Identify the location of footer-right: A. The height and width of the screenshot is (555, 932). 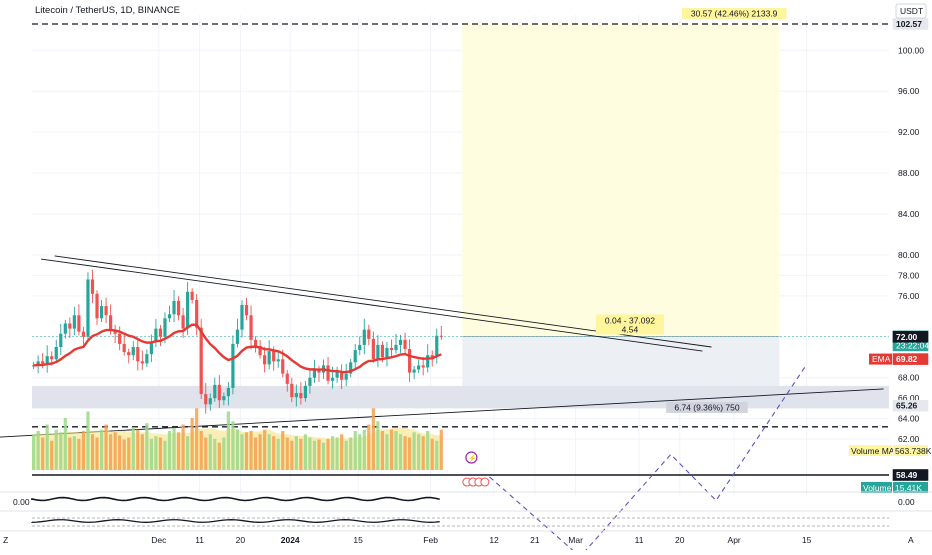
(911, 540).